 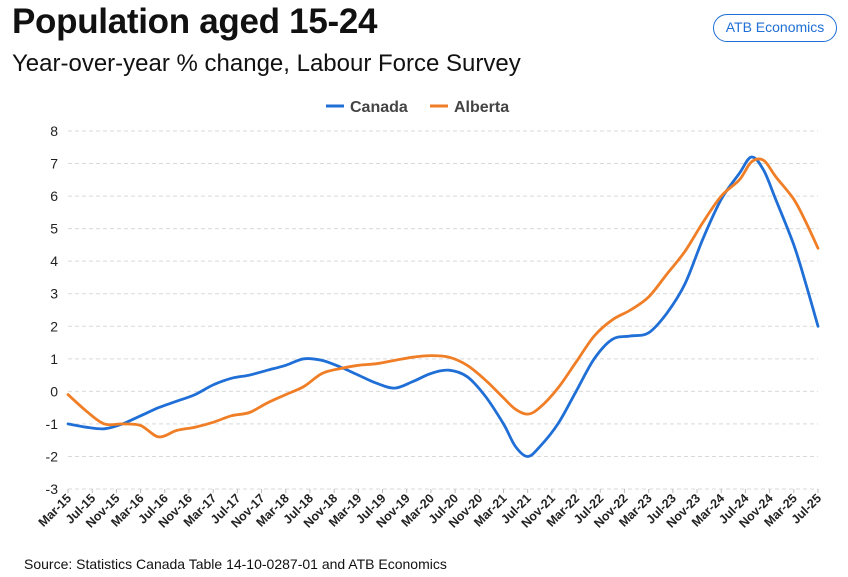 I want to click on y-tick-label: 0, so click(x=54, y=391).